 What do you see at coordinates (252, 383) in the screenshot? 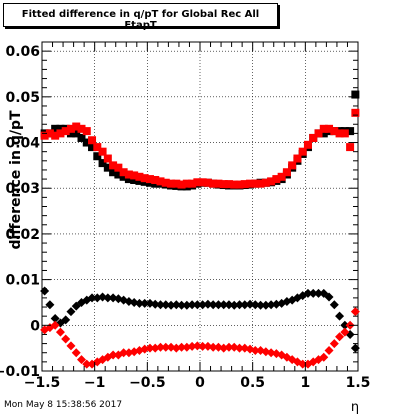
I see `x-tick-label: 0.5` at bounding box center [252, 383].